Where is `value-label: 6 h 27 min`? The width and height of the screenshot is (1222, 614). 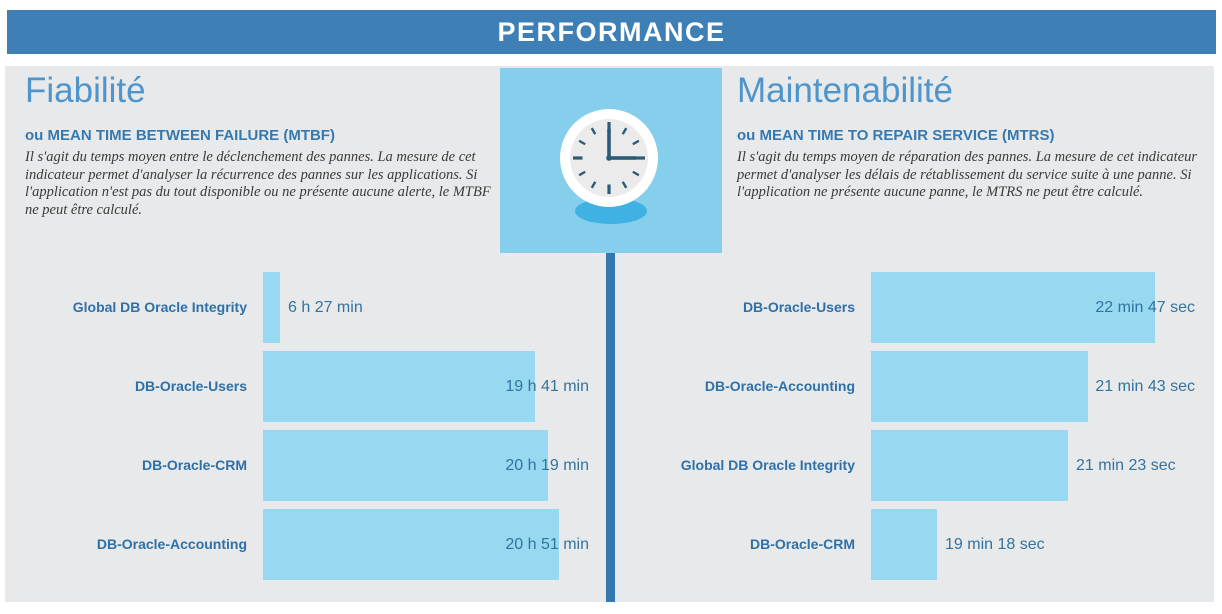 value-label: 6 h 27 min is located at coordinates (325, 307).